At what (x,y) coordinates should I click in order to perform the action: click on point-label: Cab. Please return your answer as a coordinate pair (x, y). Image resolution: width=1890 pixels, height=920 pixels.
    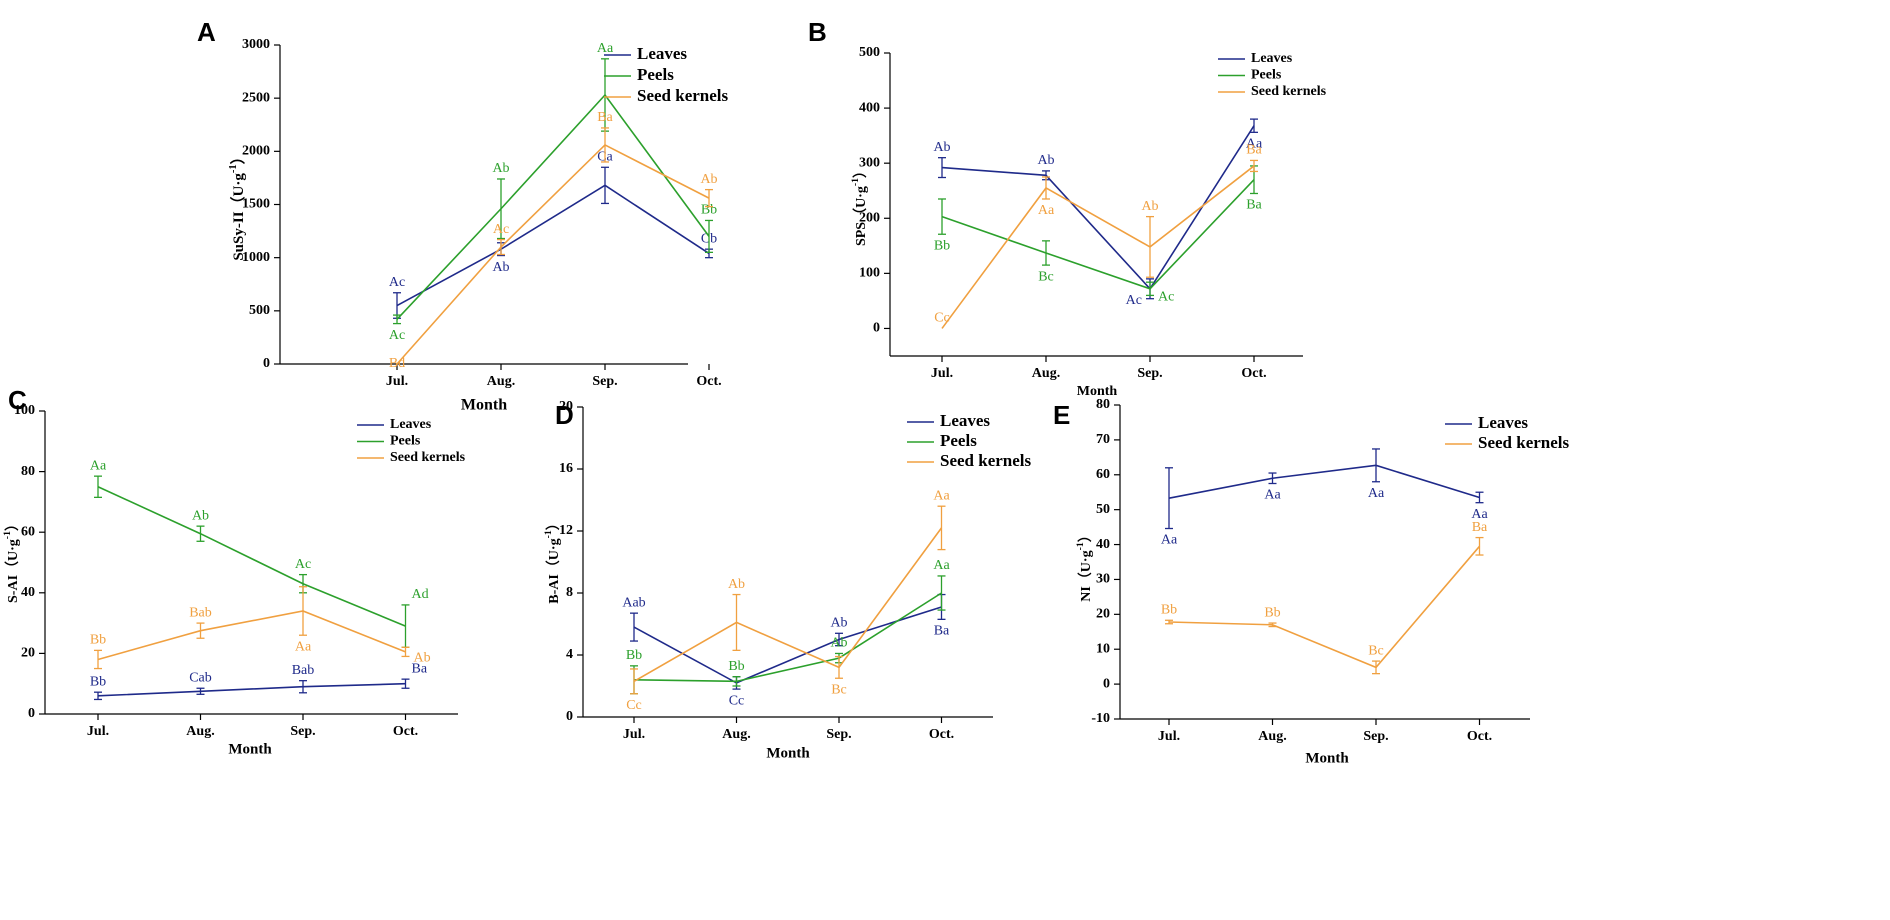
    Looking at the image, I should click on (200, 677).